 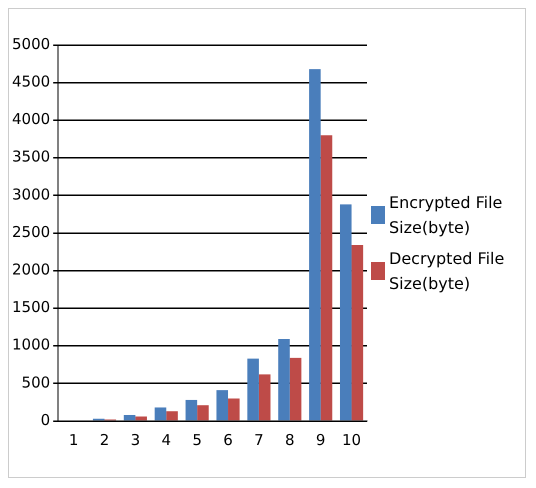 I want to click on x-tick-label: 2, so click(x=105, y=439).